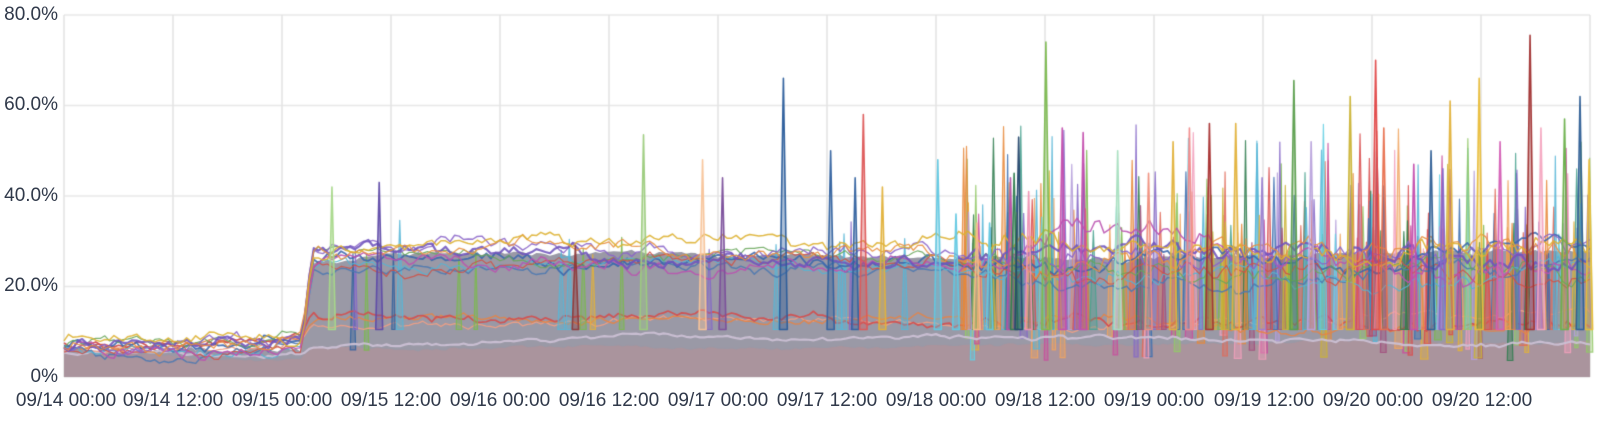 The height and width of the screenshot is (425, 1600). I want to click on x-axis-label: 09/17 12:00, so click(827, 400).